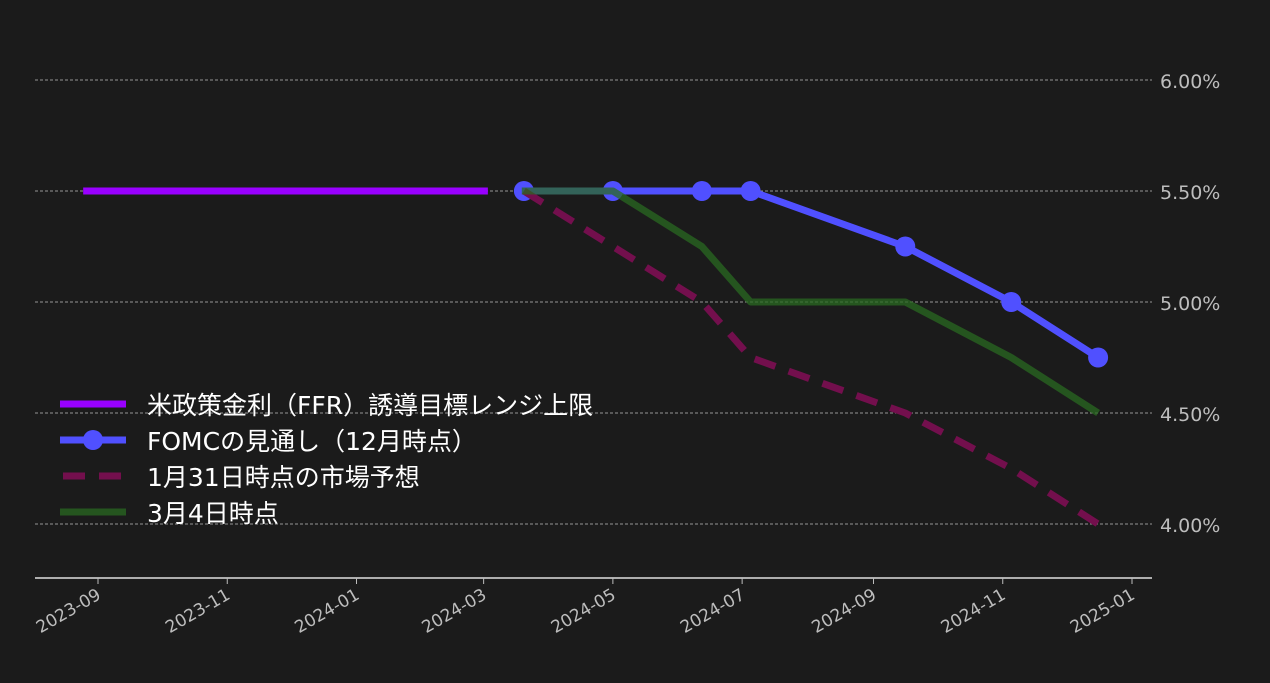 This screenshot has height=683, width=1270. Describe the element at coordinates (584, 611) in the screenshot. I see `x-tick-label: 2024-05` at that location.